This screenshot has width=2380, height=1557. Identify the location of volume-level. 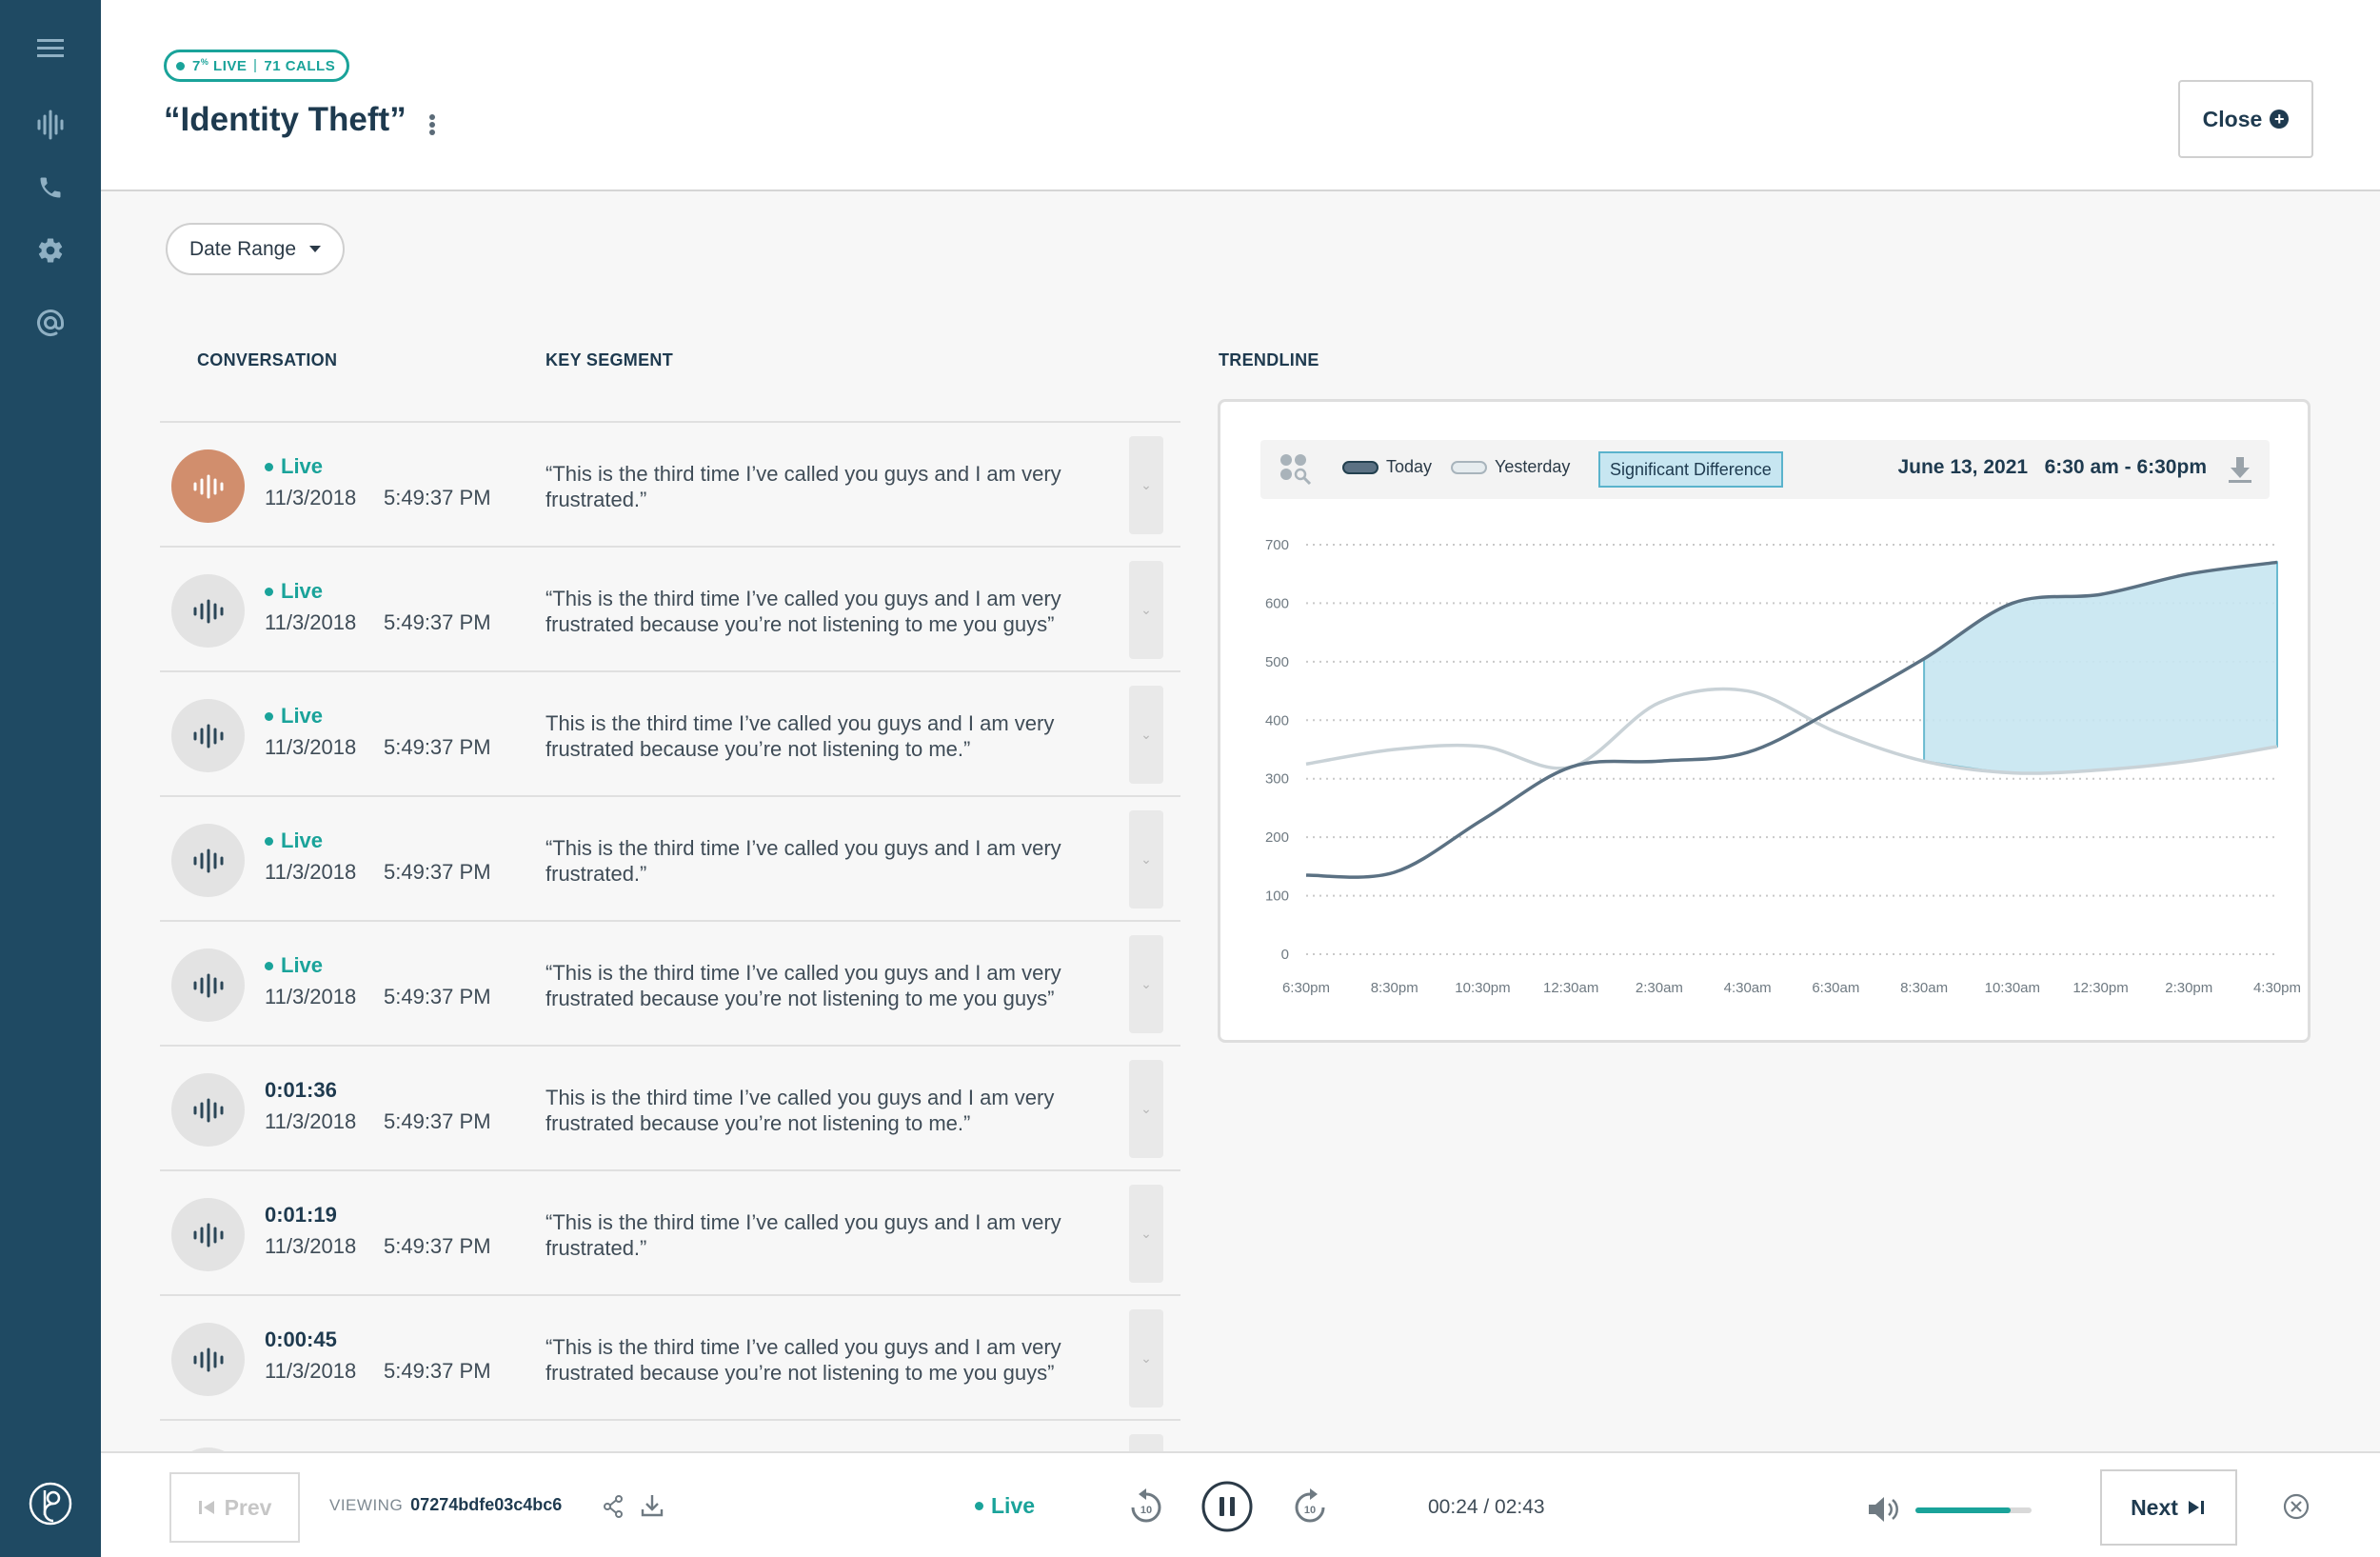
(1963, 1510).